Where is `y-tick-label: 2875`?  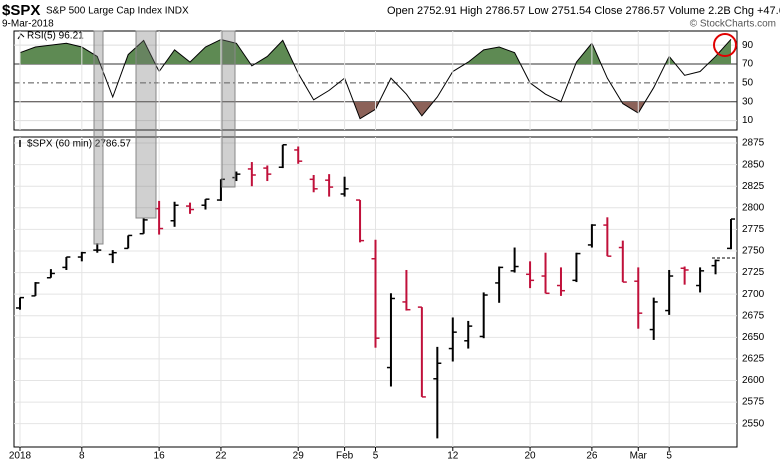
y-tick-label: 2875 is located at coordinates (753, 143).